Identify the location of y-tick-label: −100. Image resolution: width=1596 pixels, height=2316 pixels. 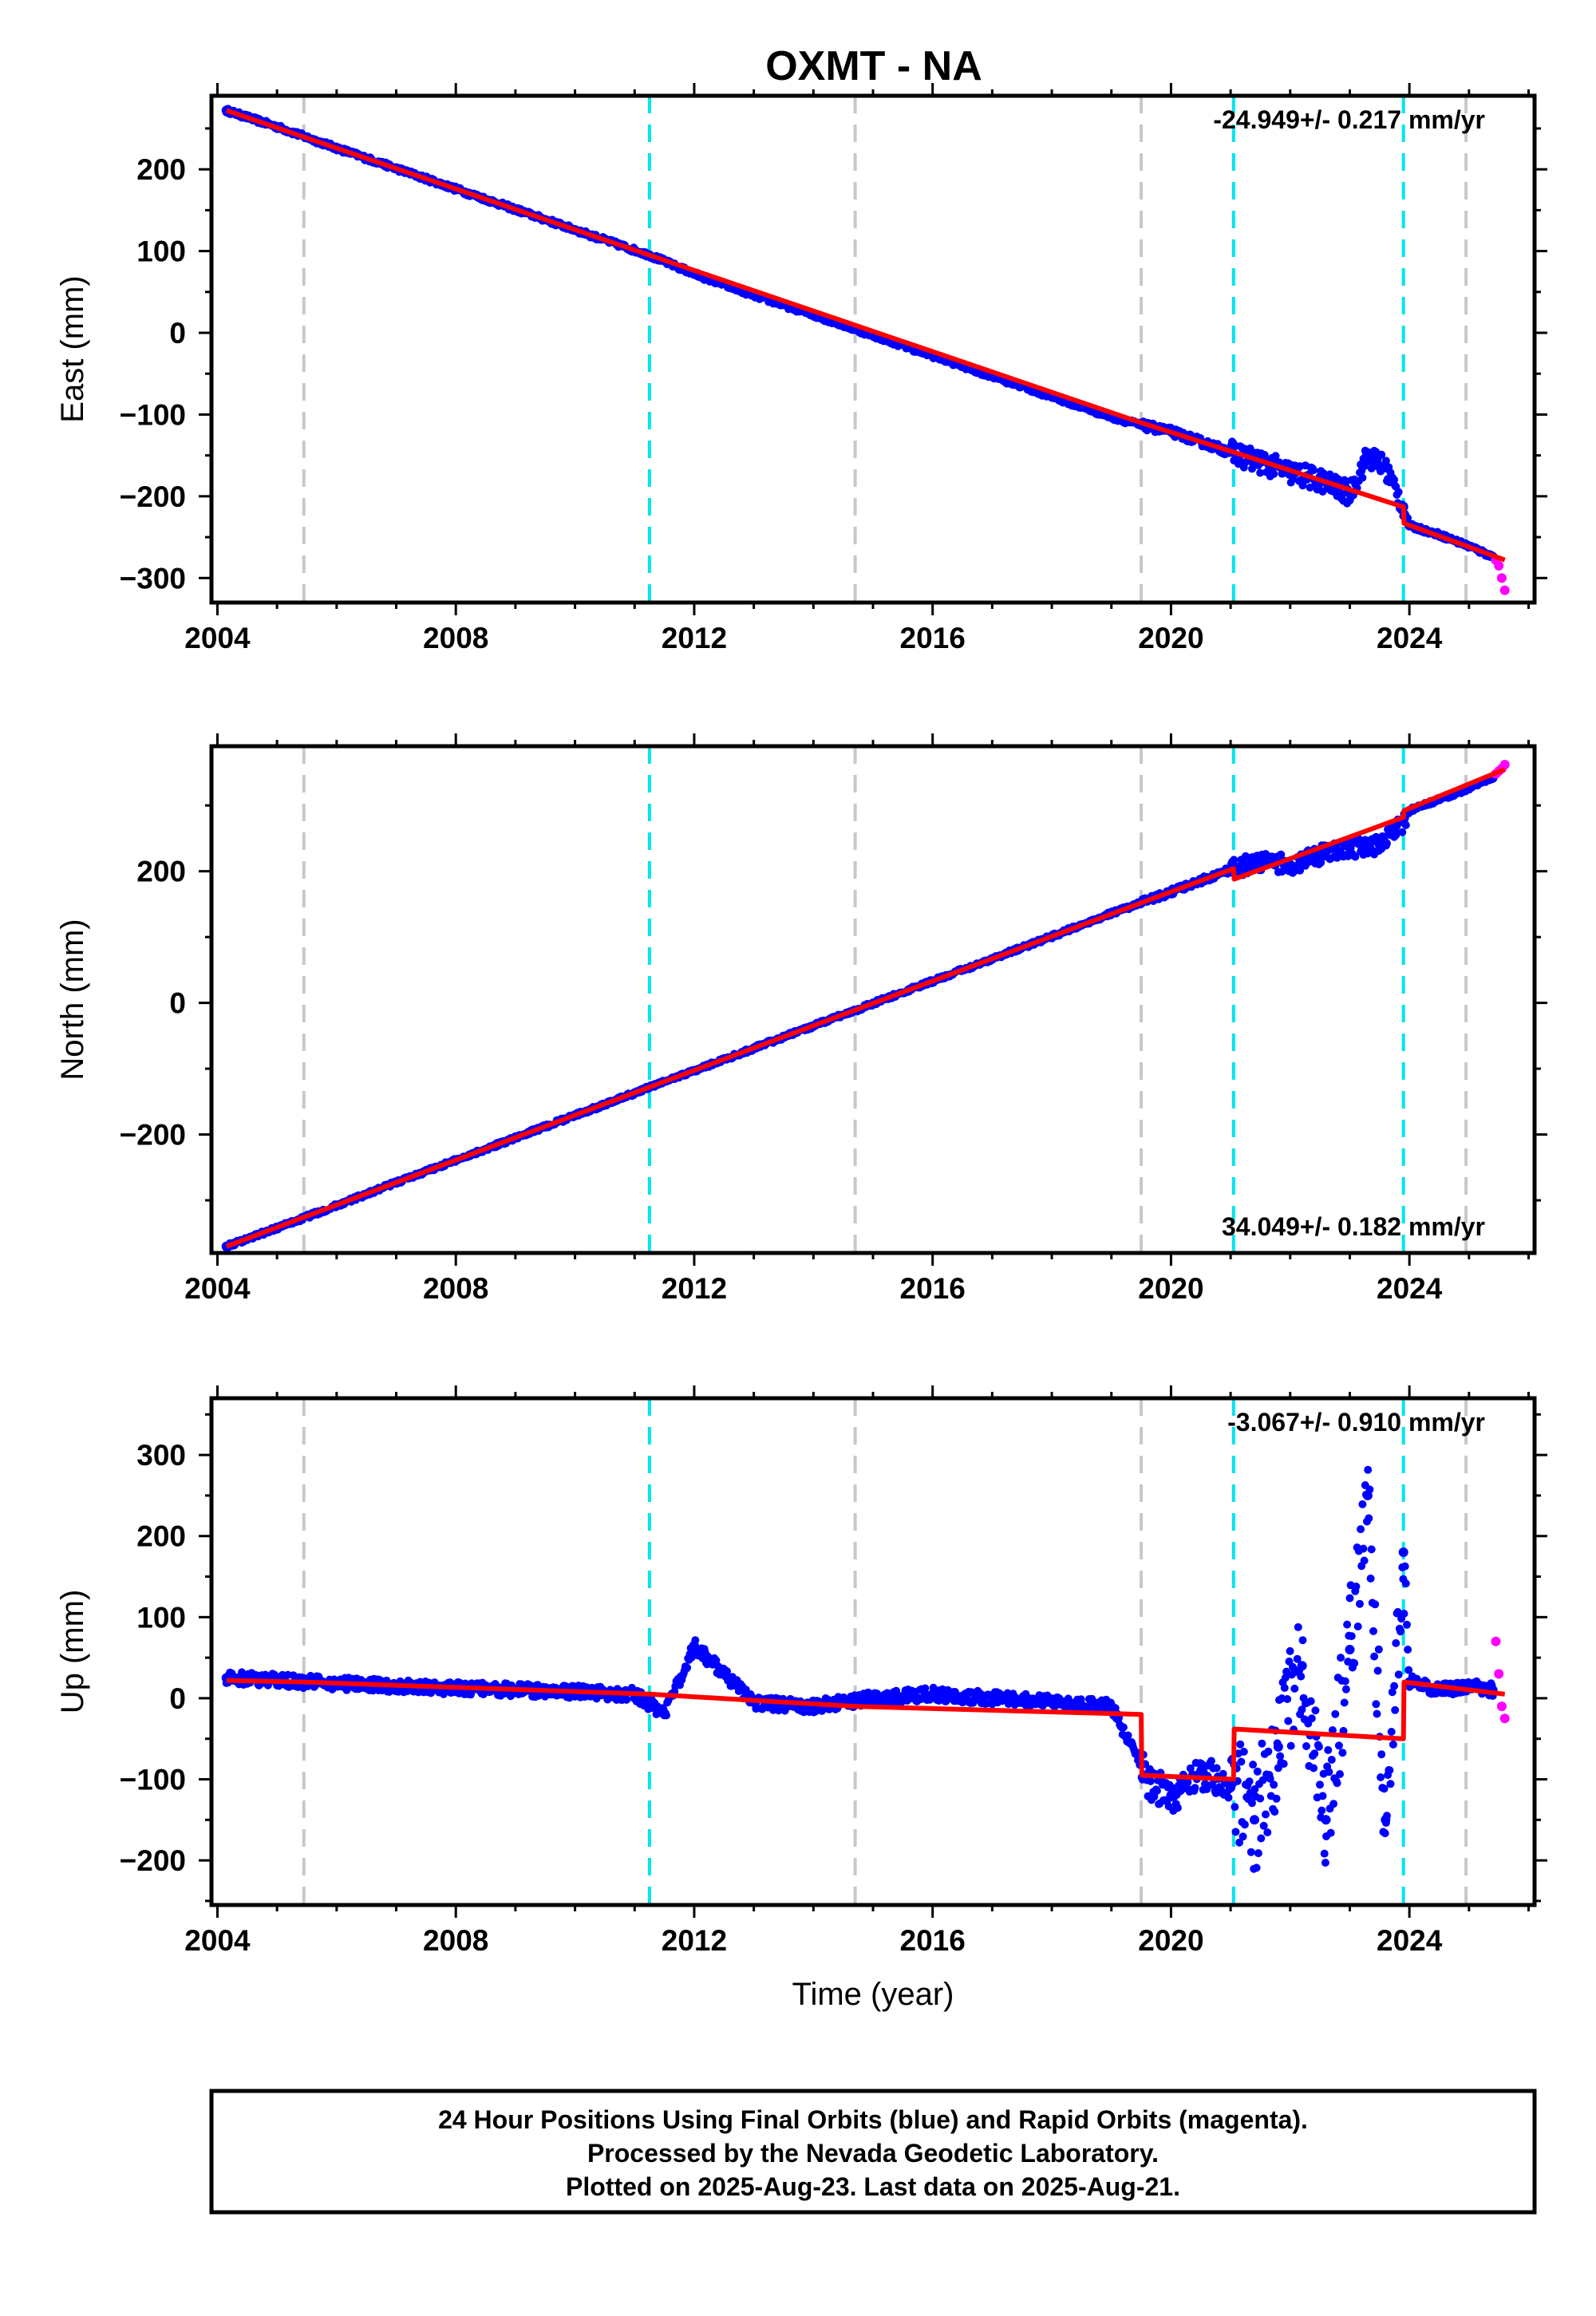
(153, 414).